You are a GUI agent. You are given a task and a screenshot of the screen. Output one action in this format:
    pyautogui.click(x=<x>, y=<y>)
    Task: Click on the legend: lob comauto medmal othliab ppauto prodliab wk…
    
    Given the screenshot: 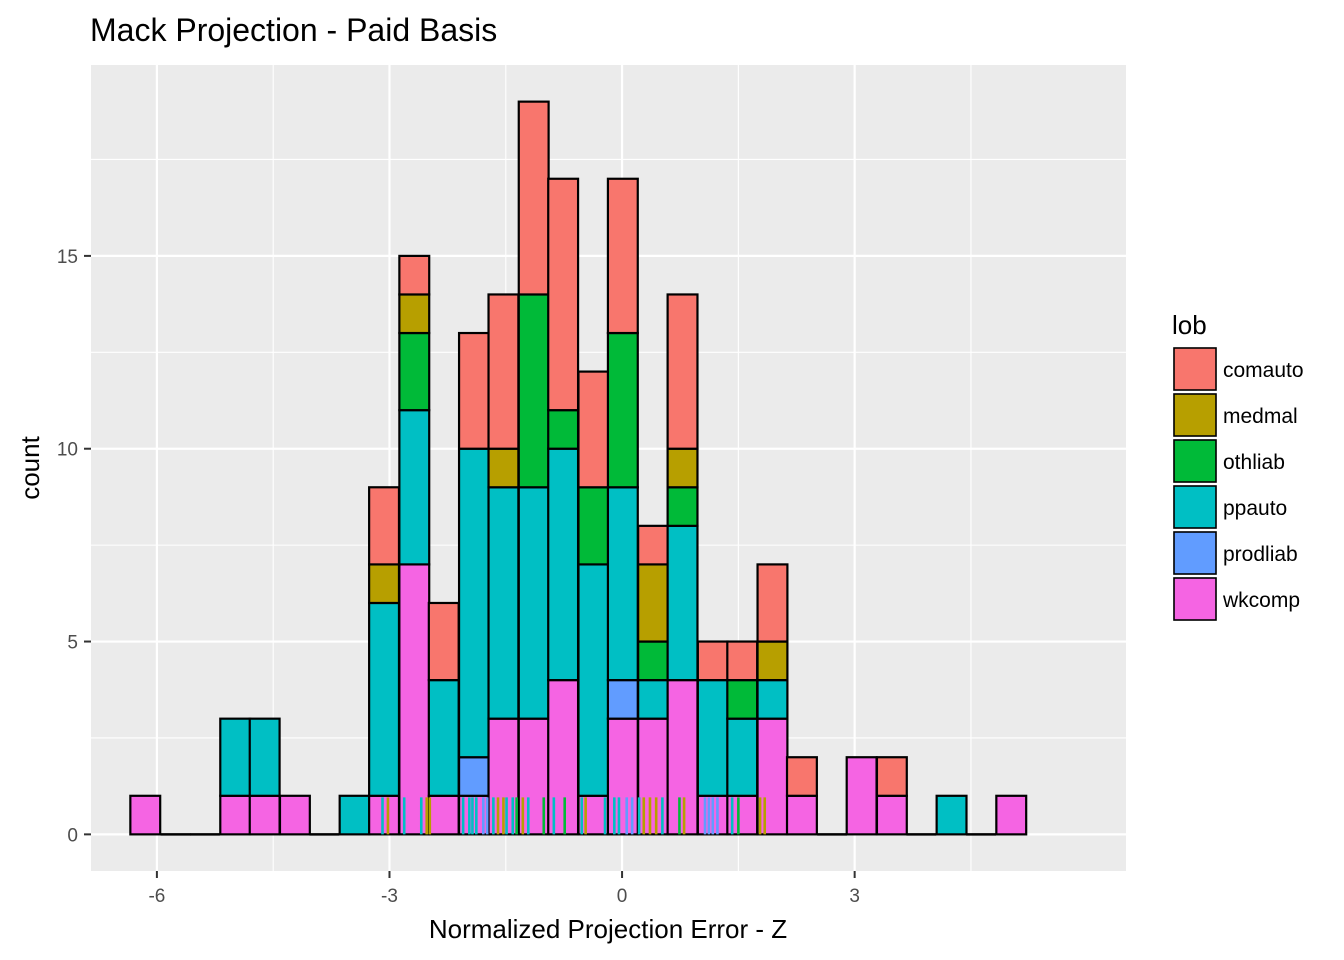 What is the action you would take?
    pyautogui.click(x=1238, y=465)
    